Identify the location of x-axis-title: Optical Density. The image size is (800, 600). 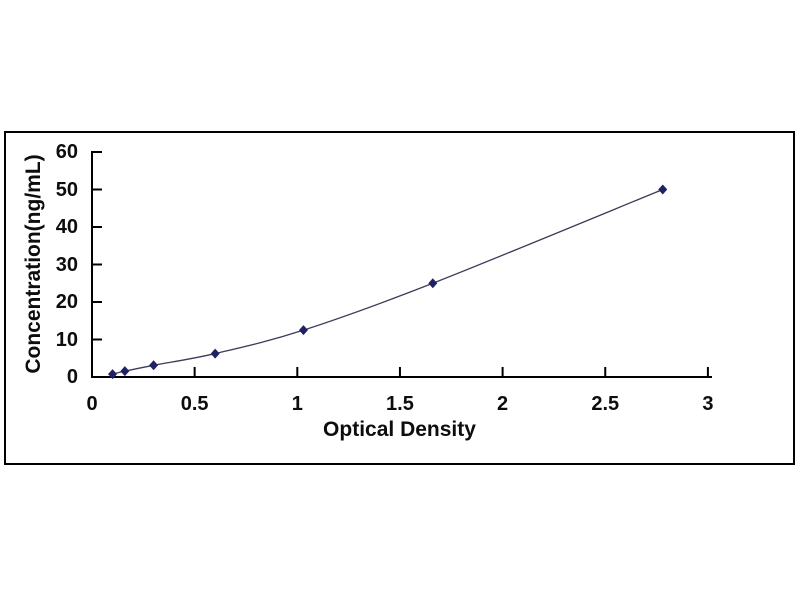
(399, 429).